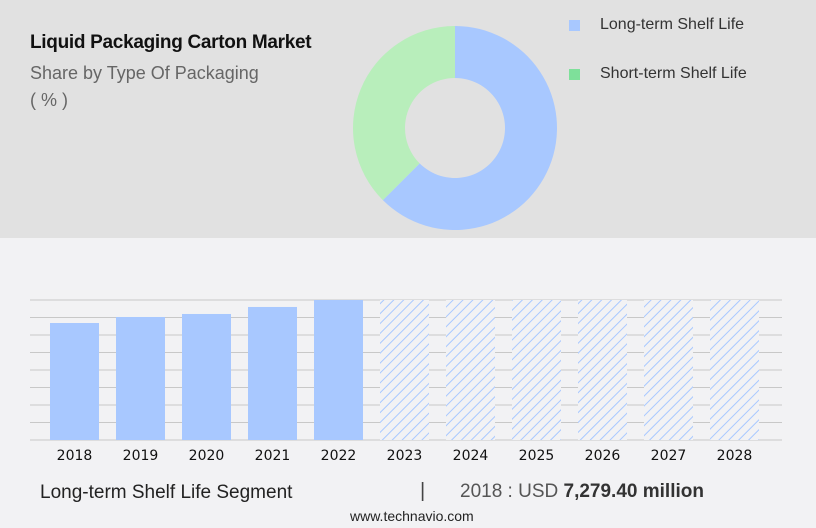  What do you see at coordinates (171, 42) in the screenshot?
I see `chart-title: Liquid Packaging Carton Market` at bounding box center [171, 42].